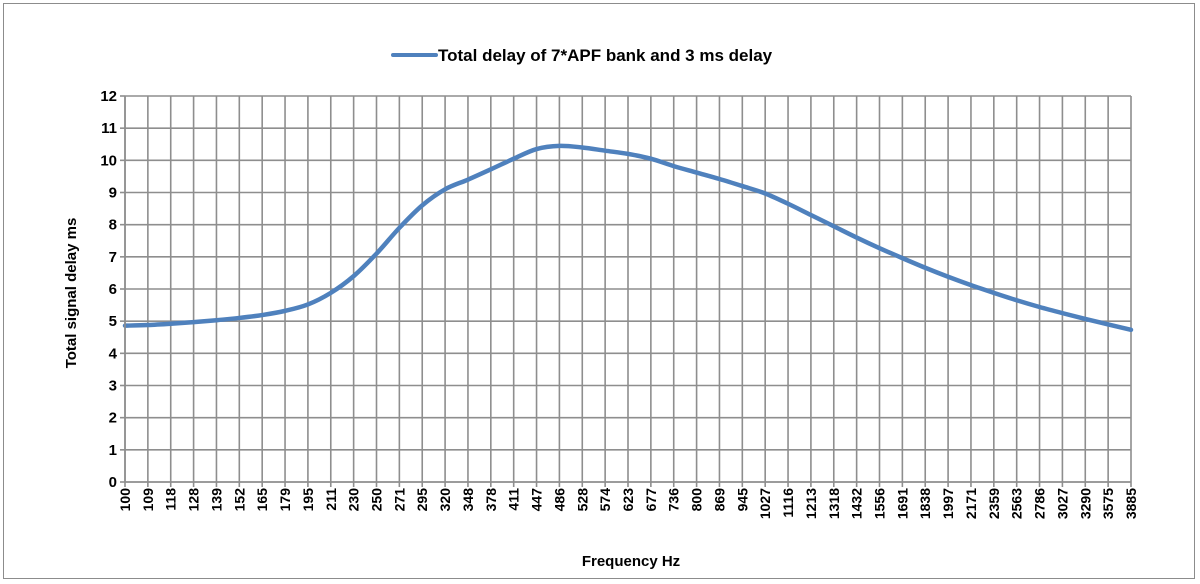 Image resolution: width=1200 pixels, height=584 pixels. Describe the element at coordinates (1040, 503) in the screenshot. I see `x-tick-label: 2786` at that location.